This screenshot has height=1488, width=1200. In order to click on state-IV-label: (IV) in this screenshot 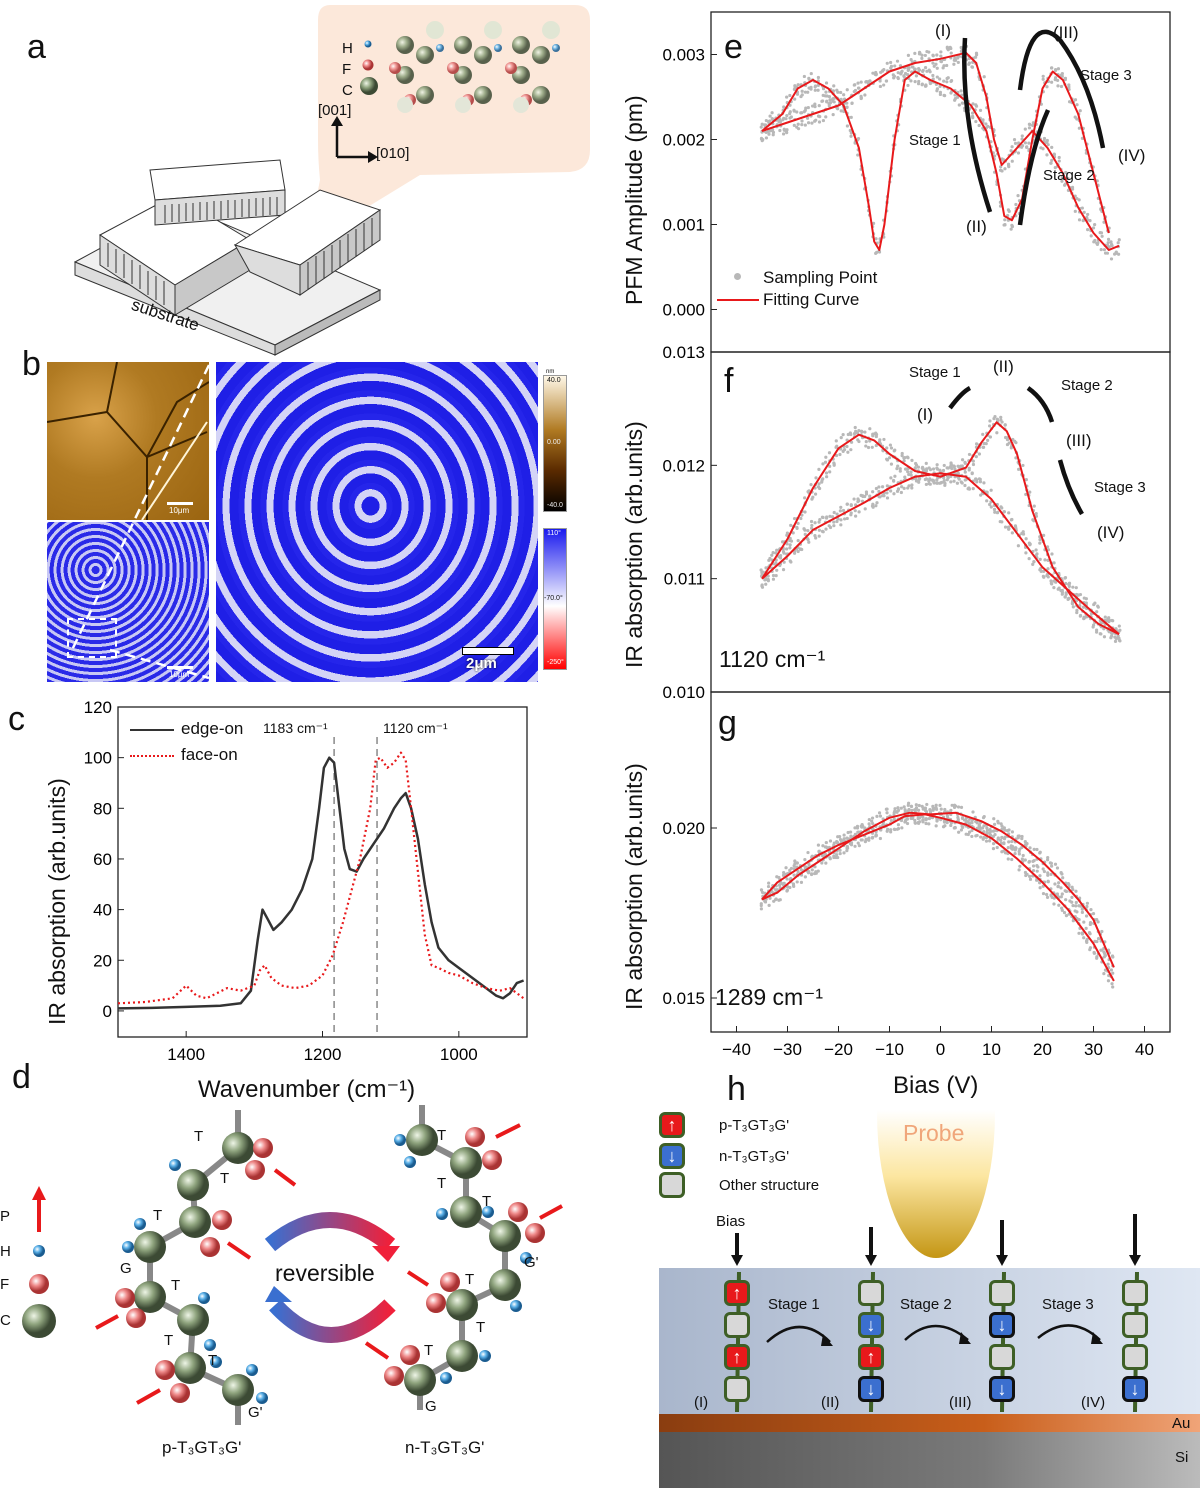, I will do `click(1093, 1402)`.